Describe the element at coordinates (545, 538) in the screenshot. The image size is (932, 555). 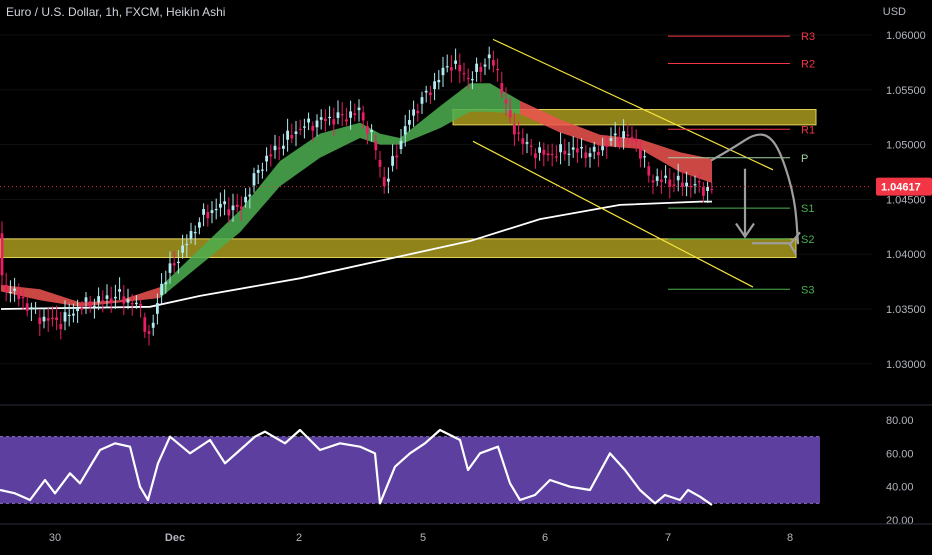
I see `time-tick-label: 6` at that location.